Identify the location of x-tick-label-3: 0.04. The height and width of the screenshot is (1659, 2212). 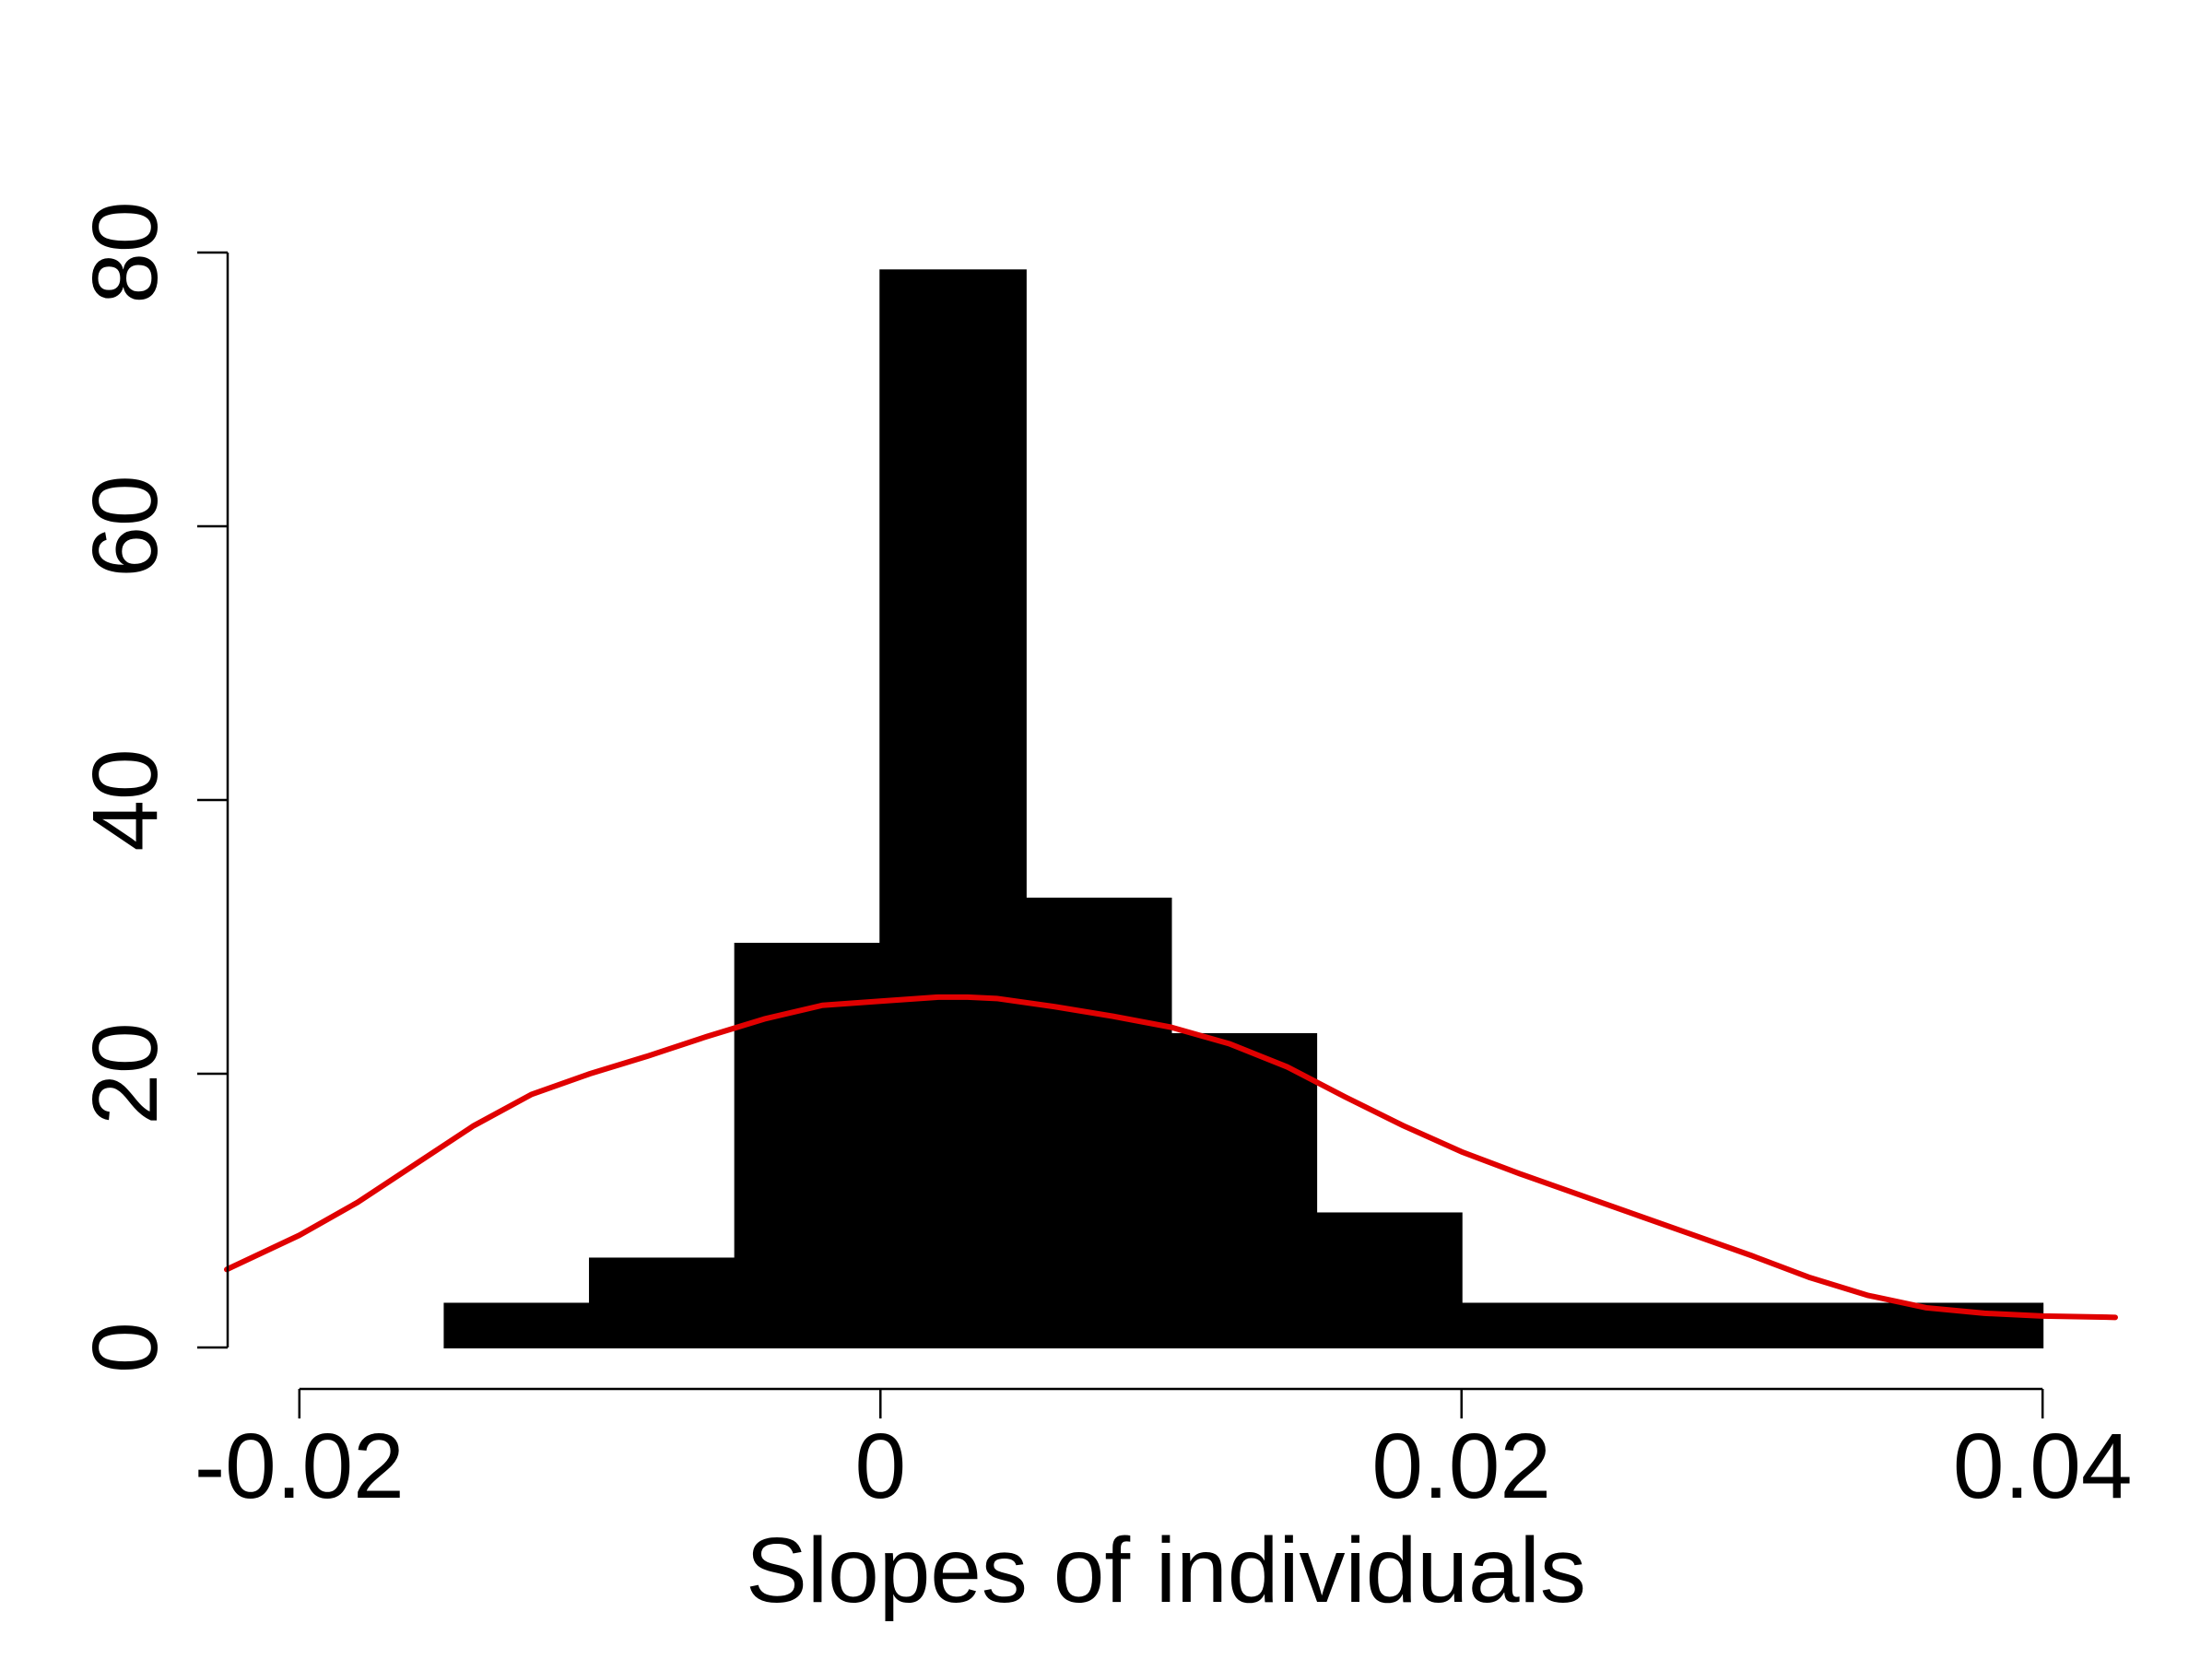
(2043, 1466).